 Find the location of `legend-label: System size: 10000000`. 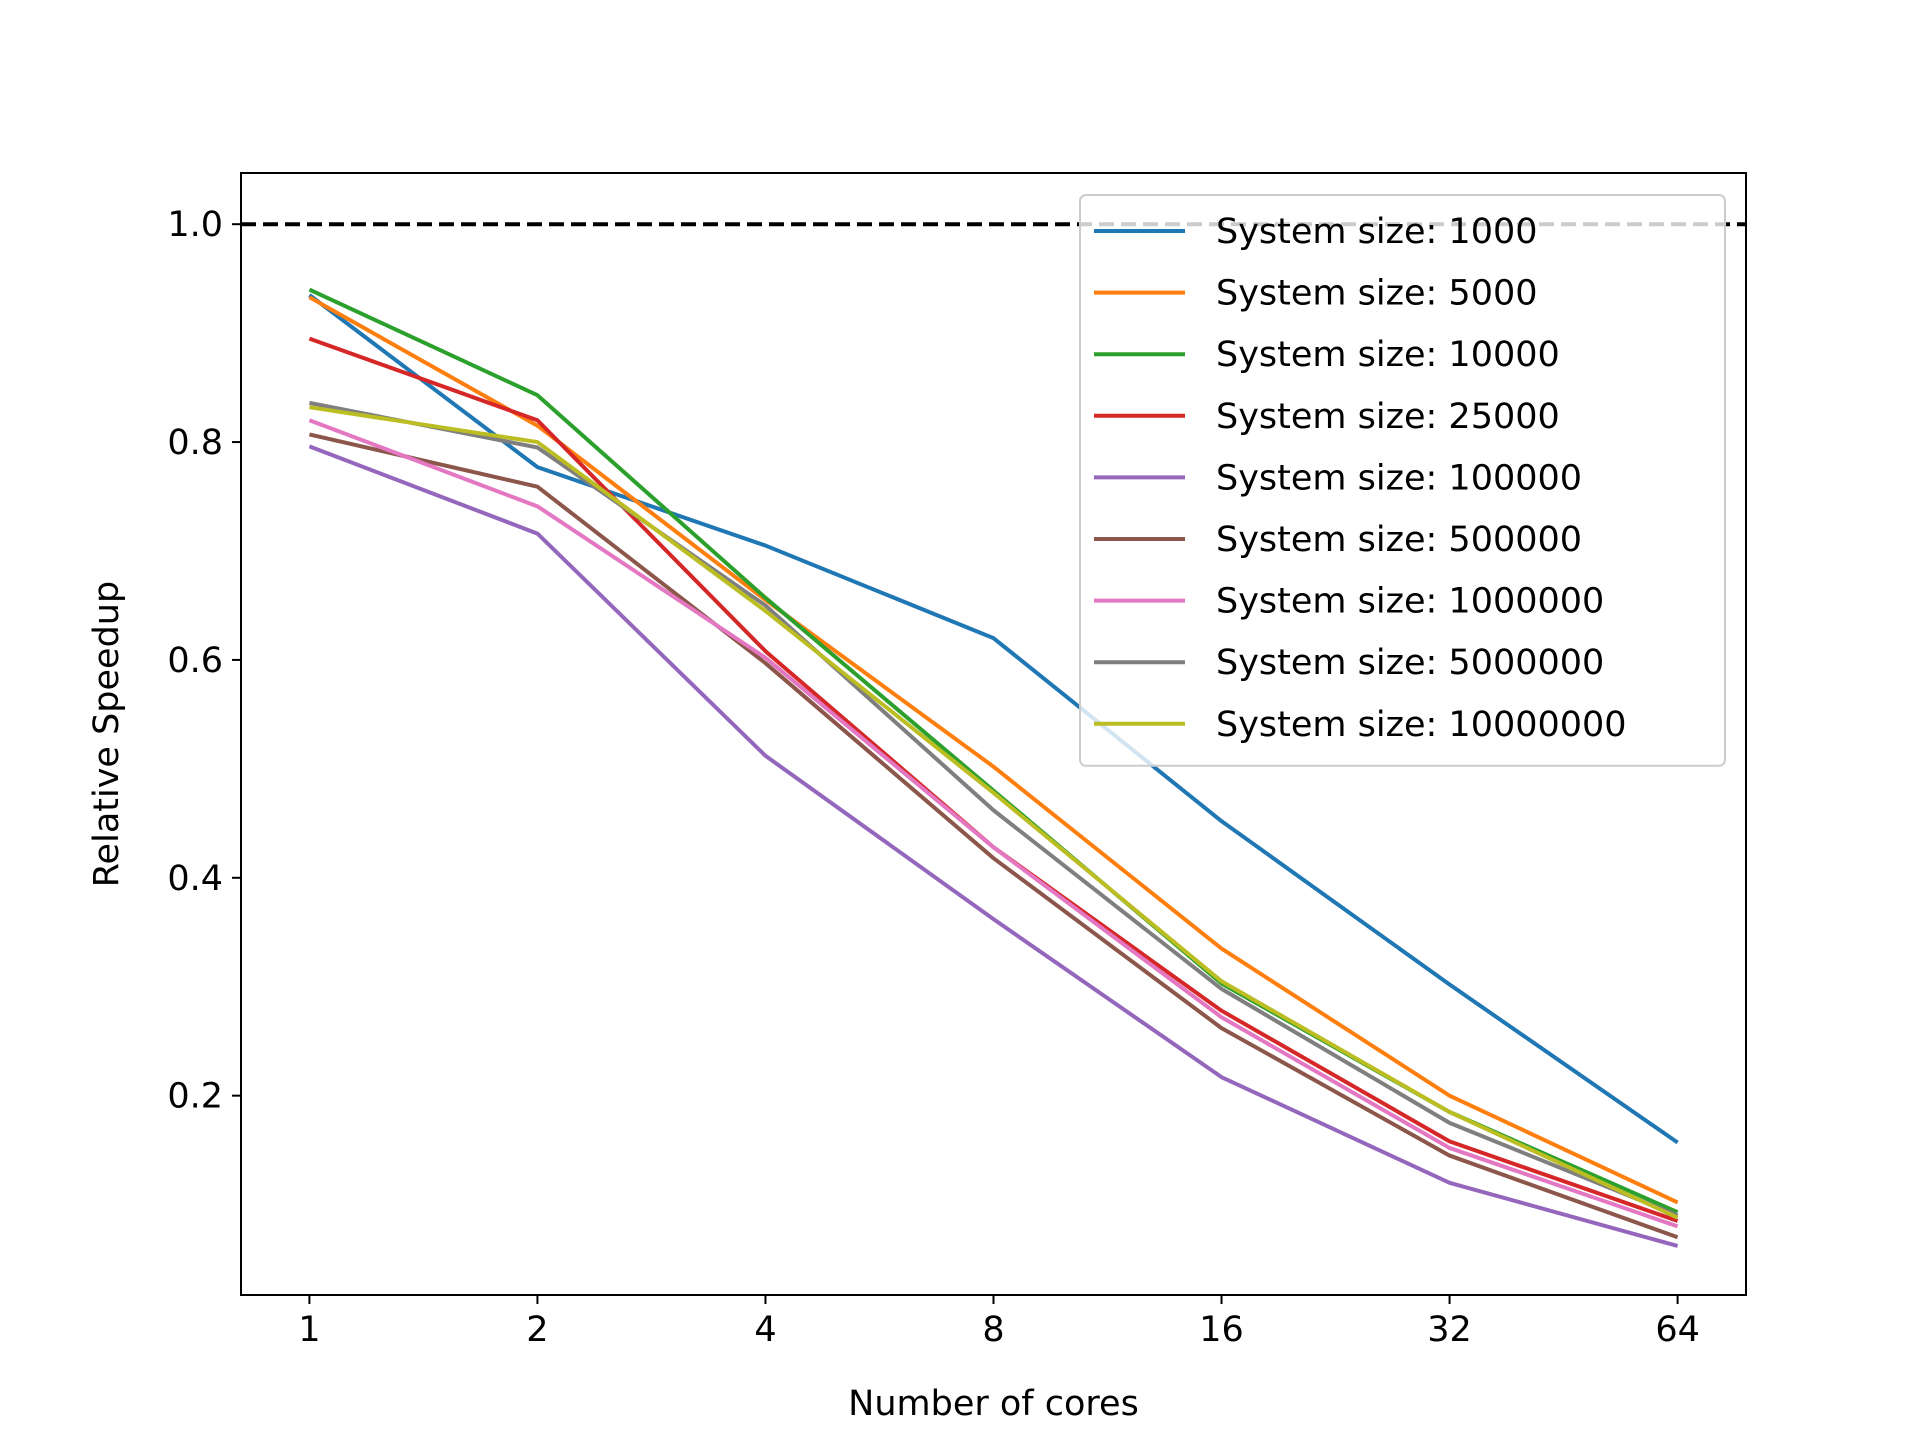

legend-label: System size: 10000000 is located at coordinates (1421, 725).